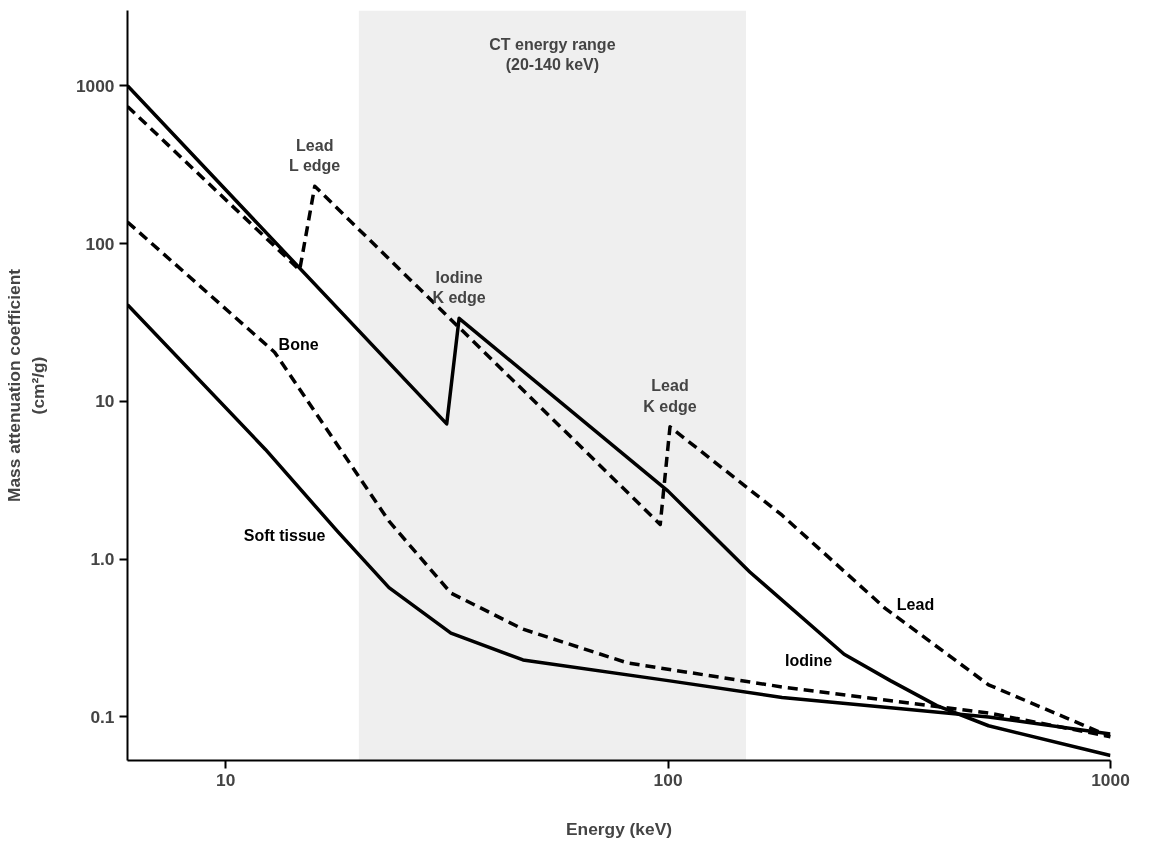  Describe the element at coordinates (284, 535) in the screenshot. I see `series-label: Soft tissue` at that location.